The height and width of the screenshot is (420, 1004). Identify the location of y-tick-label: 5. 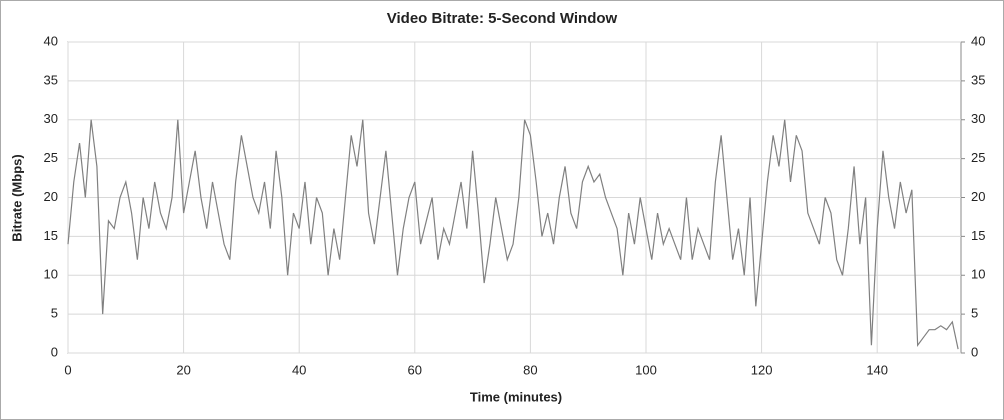
(54, 313).